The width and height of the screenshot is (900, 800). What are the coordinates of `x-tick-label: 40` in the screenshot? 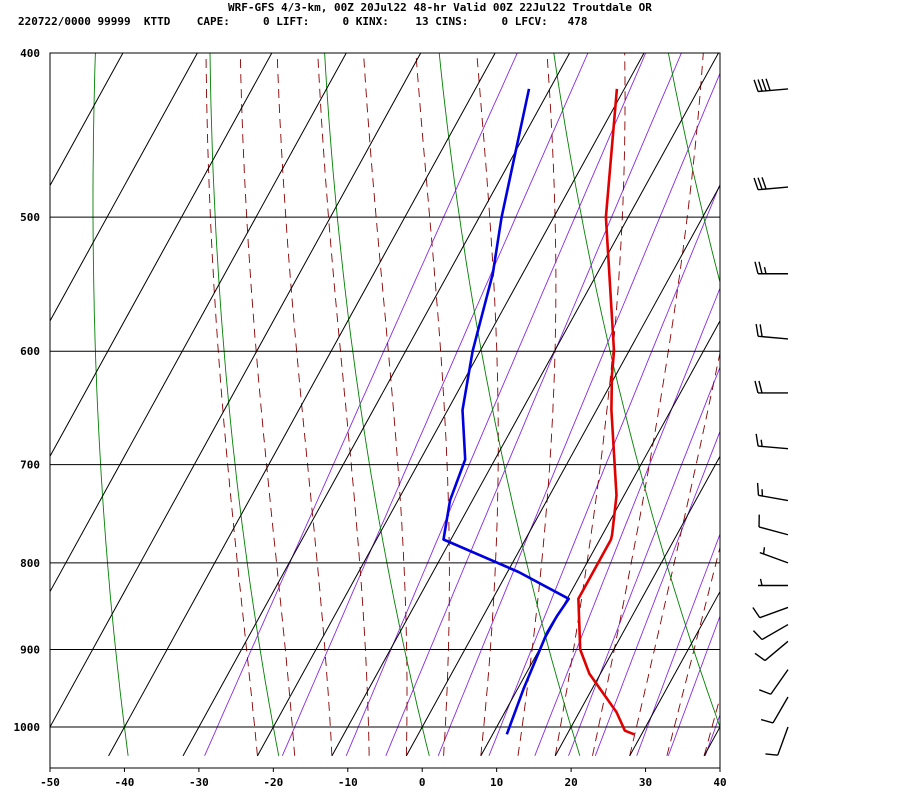 It's located at (719, 782).